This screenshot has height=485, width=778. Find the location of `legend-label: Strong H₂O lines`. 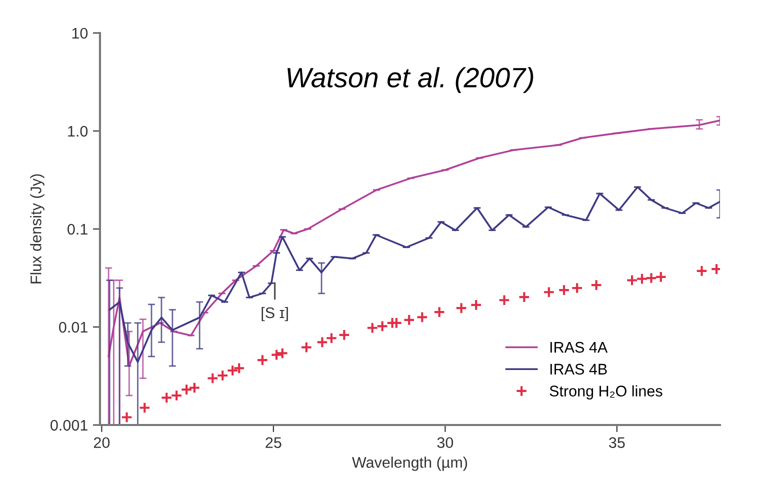

legend-label: Strong H₂O lines is located at coordinates (606, 392).